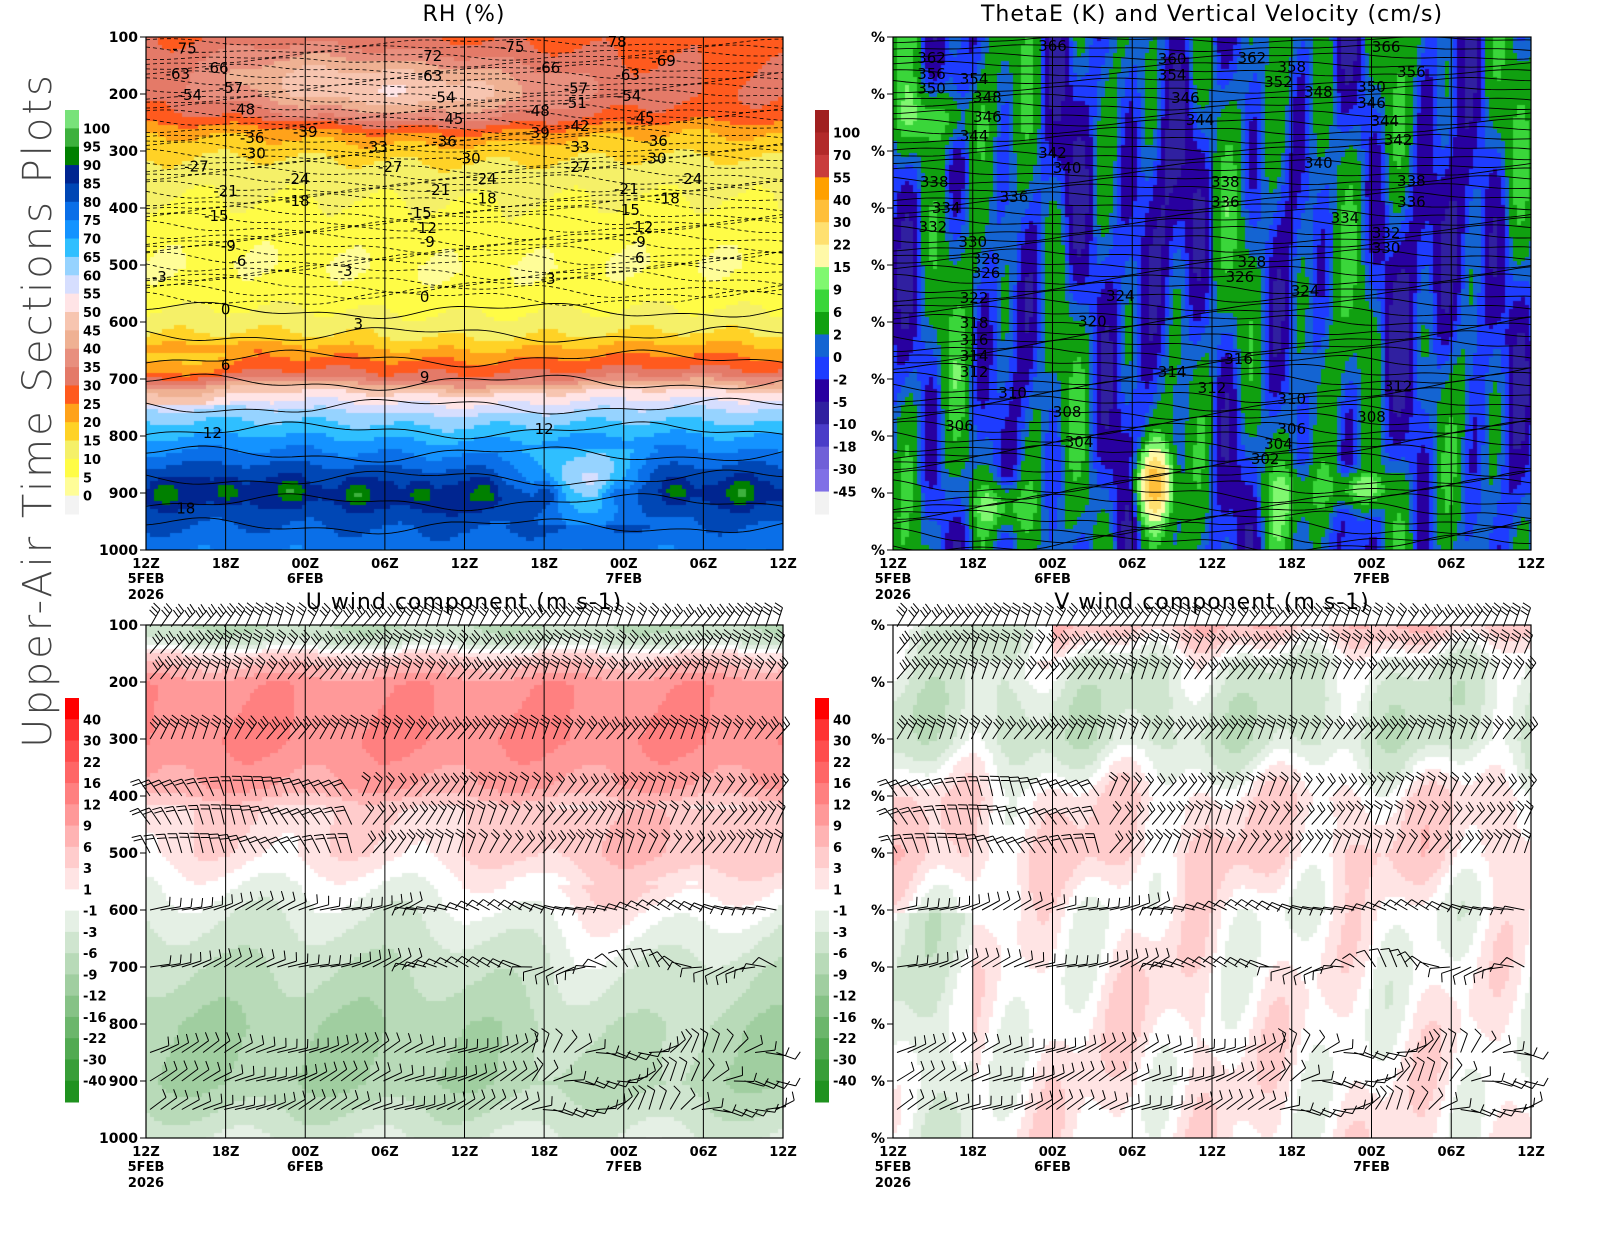 The width and height of the screenshot is (1600, 1236). Describe the element at coordinates (123, 380) in the screenshot. I see `y-tick-label: 700` at that location.